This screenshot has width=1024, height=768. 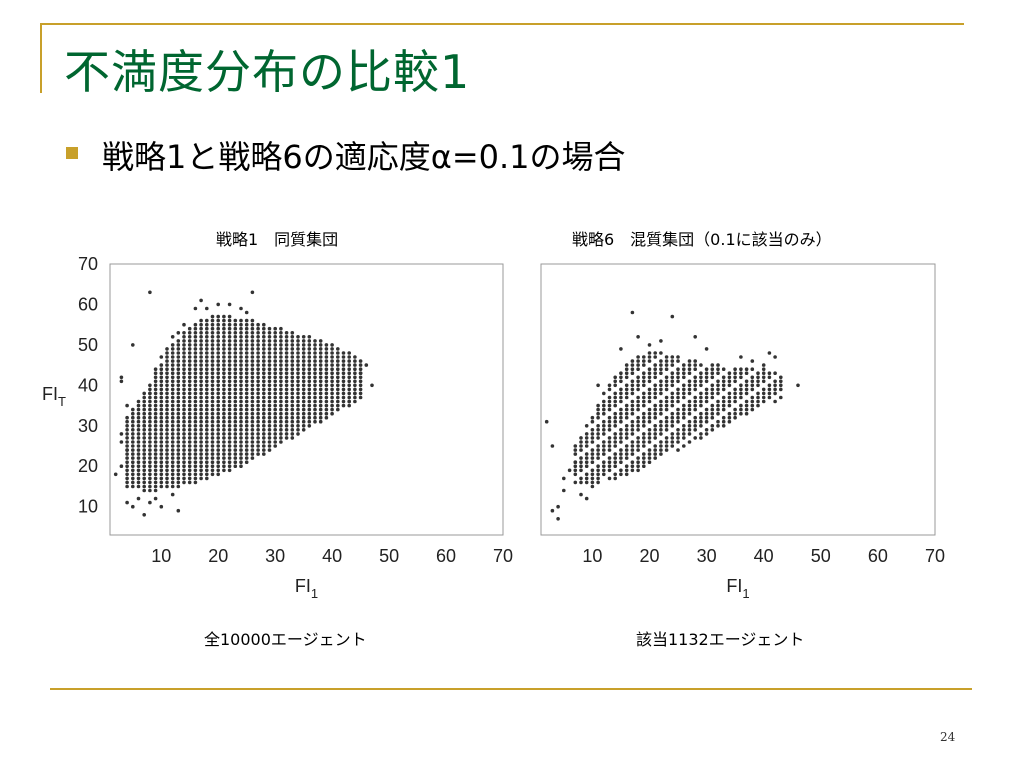 What do you see at coordinates (285, 639) in the screenshot?
I see `chart-1-caption: 全10000エージェント` at bounding box center [285, 639].